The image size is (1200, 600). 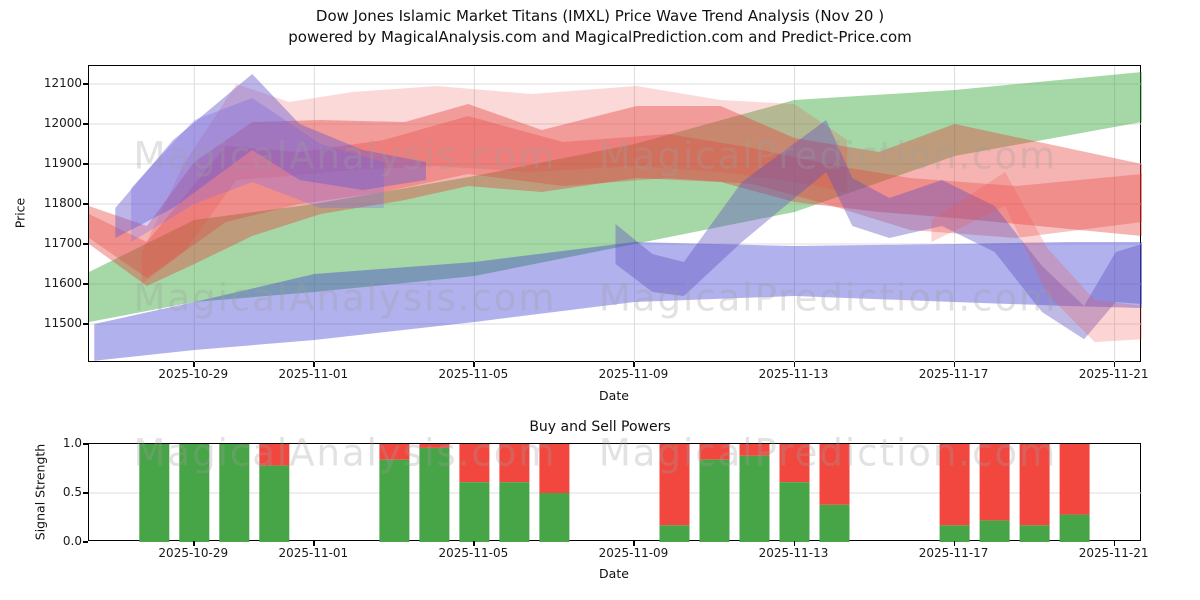 What do you see at coordinates (793, 374) in the screenshot?
I see `price-xtick-label: 2025-11-13` at bounding box center [793, 374].